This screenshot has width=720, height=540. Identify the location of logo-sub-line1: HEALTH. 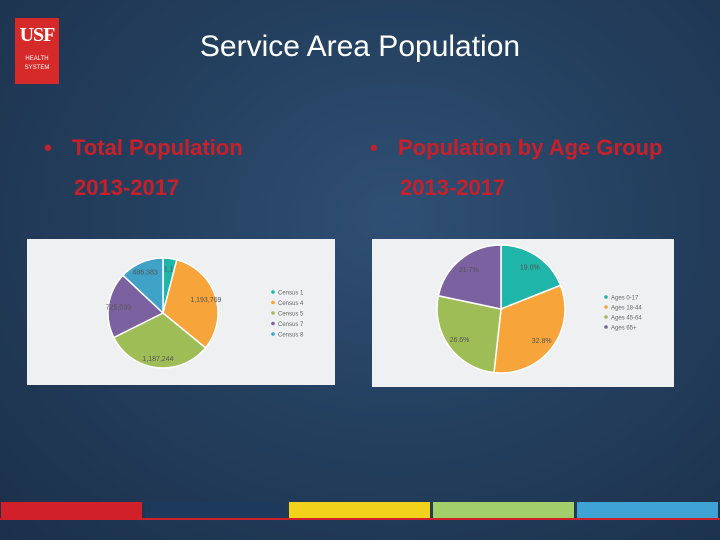
(37, 59).